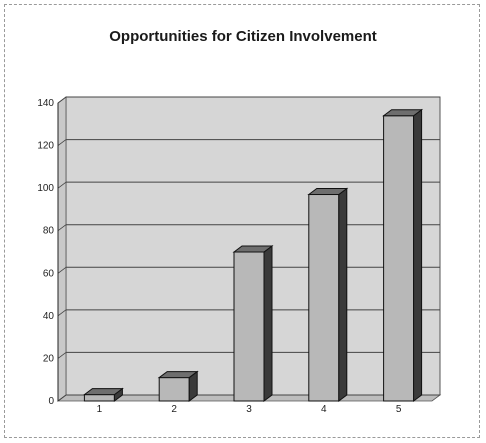 This screenshot has height=443, width=486. What do you see at coordinates (324, 409) in the screenshot?
I see `x-tick-label: 4` at bounding box center [324, 409].